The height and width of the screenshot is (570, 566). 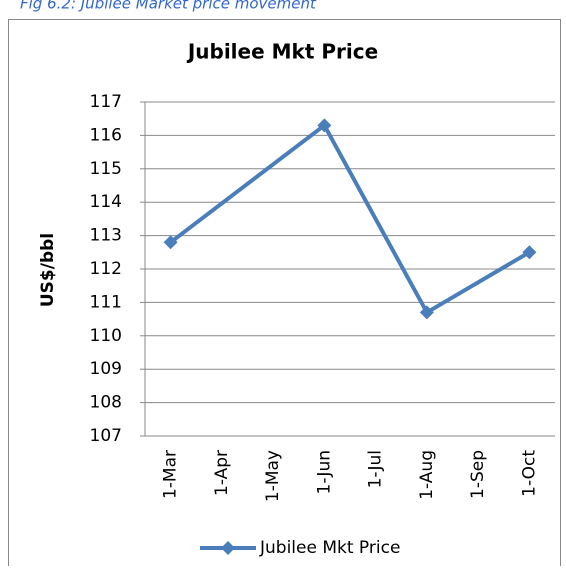 What do you see at coordinates (106, 336) in the screenshot?
I see `y-tick-label: 110` at bounding box center [106, 336].